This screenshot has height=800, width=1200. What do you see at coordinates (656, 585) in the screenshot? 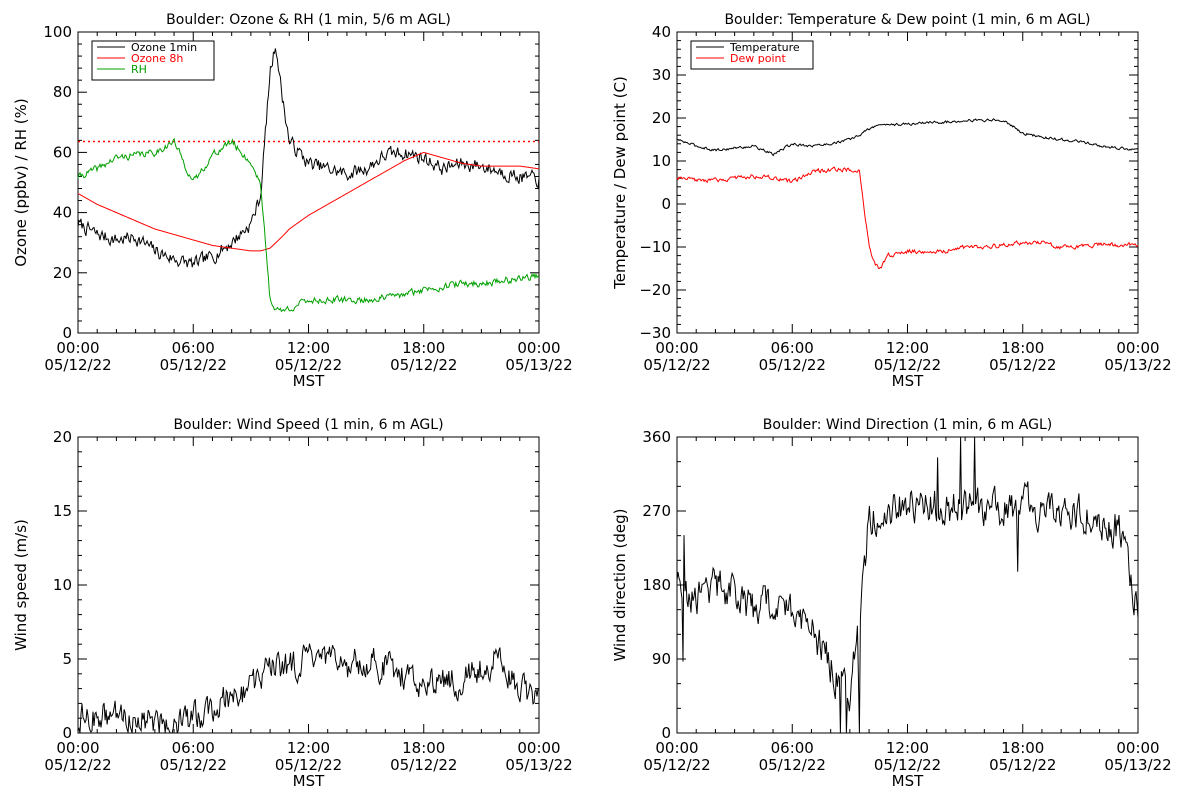
I see `y-tick-label: 180` at bounding box center [656, 585].